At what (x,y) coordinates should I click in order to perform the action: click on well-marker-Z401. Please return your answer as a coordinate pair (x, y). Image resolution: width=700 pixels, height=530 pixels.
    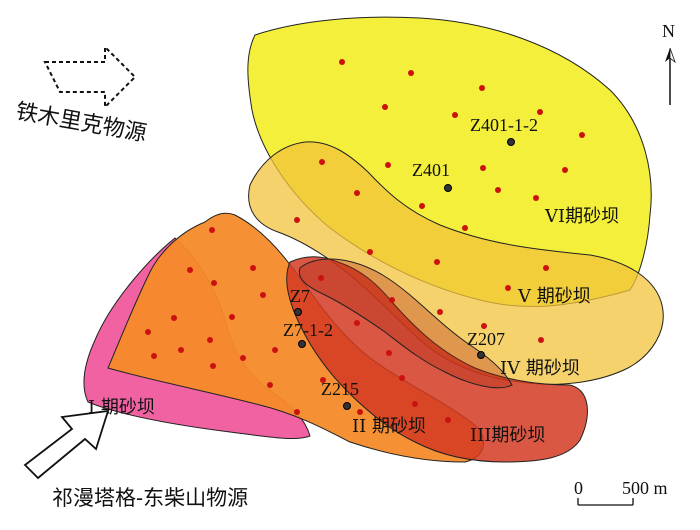
    Looking at the image, I should click on (448, 188).